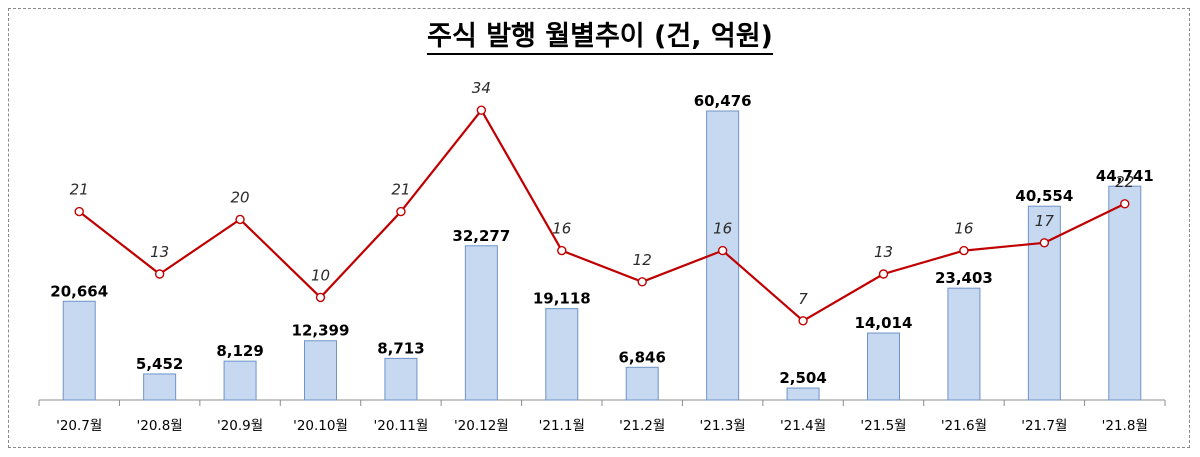 The width and height of the screenshot is (1200, 457). I want to click on bar-value-label: 32,277, so click(481, 236).